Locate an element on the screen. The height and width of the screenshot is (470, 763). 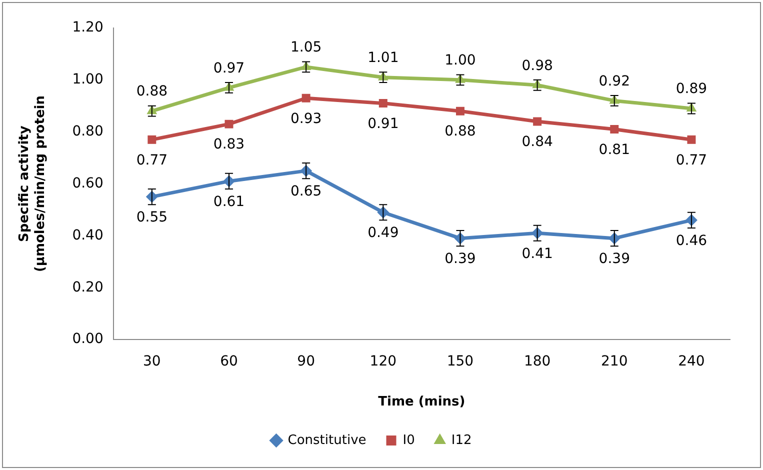
data-label: 0.55 is located at coordinates (152, 217).